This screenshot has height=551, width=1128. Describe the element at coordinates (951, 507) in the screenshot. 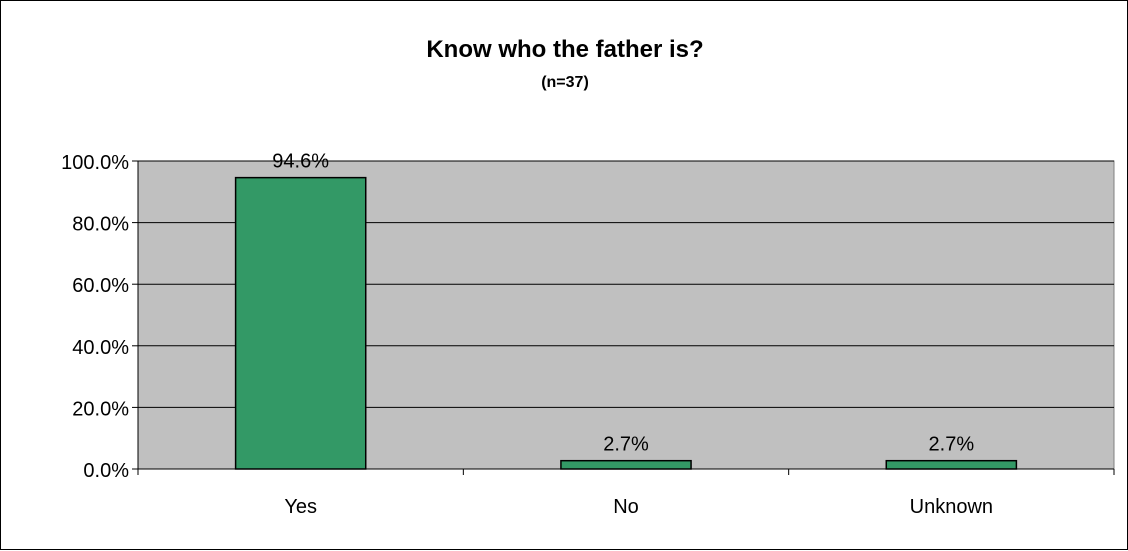

I see `x-tick-label: Unknown` at that location.